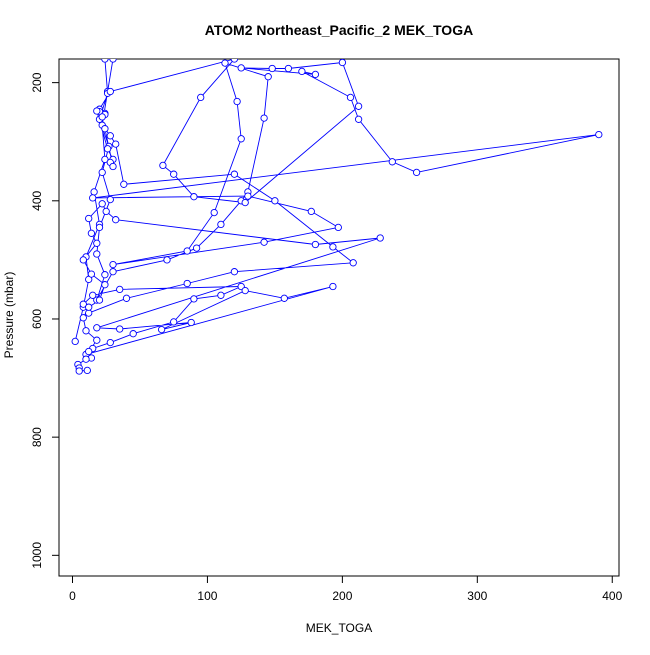 This screenshot has height=655, width=650. Describe the element at coordinates (207, 596) in the screenshot. I see `x-tick-label: 100` at that location.